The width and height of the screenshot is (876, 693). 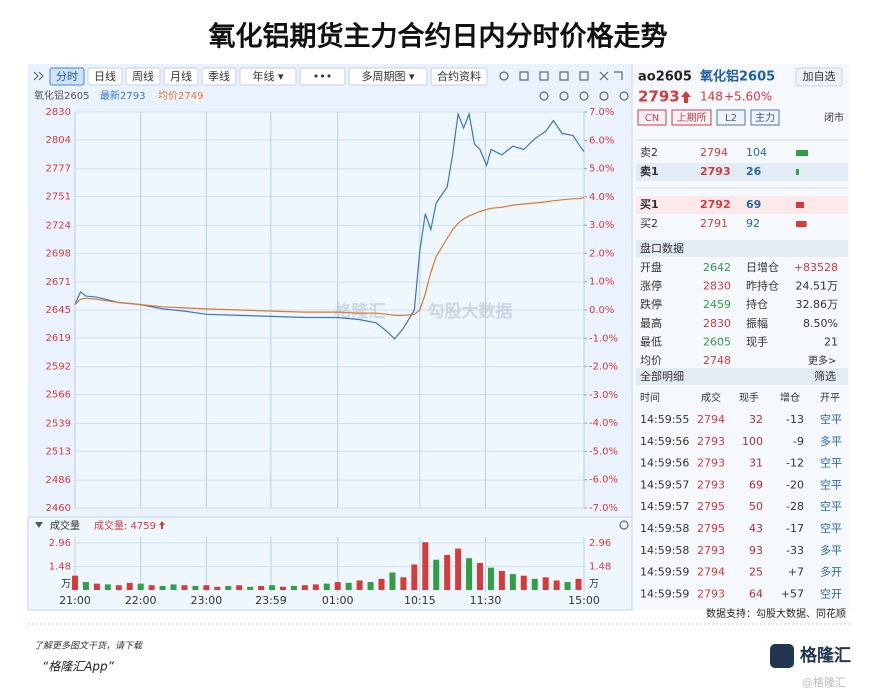 I want to click on column-header: 现手, so click(x=749, y=397).